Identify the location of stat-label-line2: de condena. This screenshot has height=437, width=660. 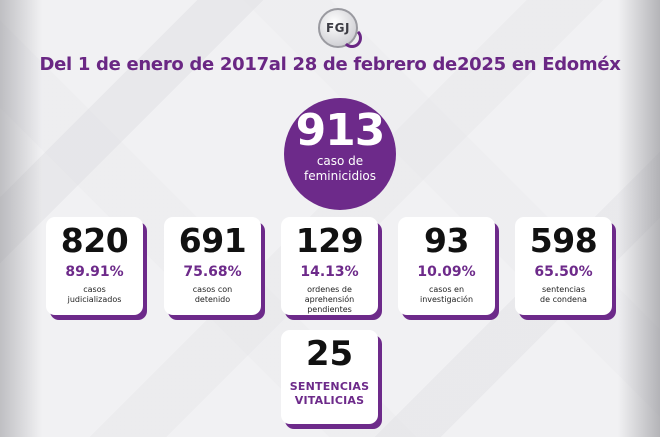
(563, 299).